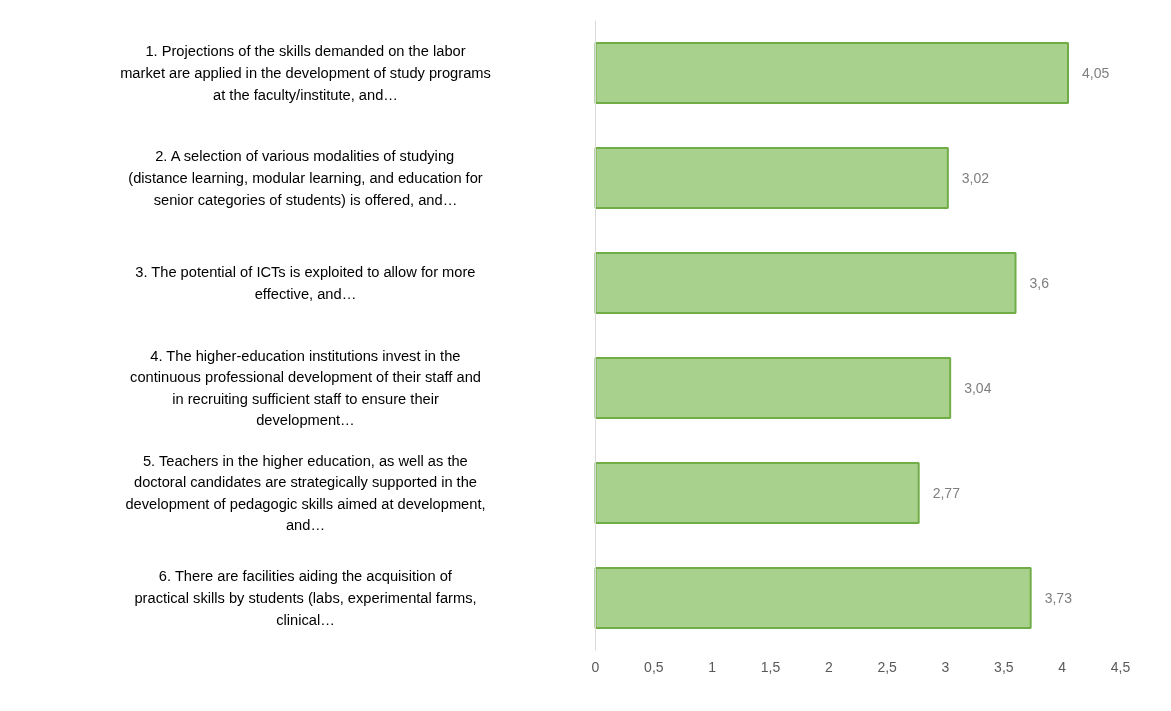 The image size is (1171, 711). I want to click on x-tick-label: 4, so click(1062, 666).